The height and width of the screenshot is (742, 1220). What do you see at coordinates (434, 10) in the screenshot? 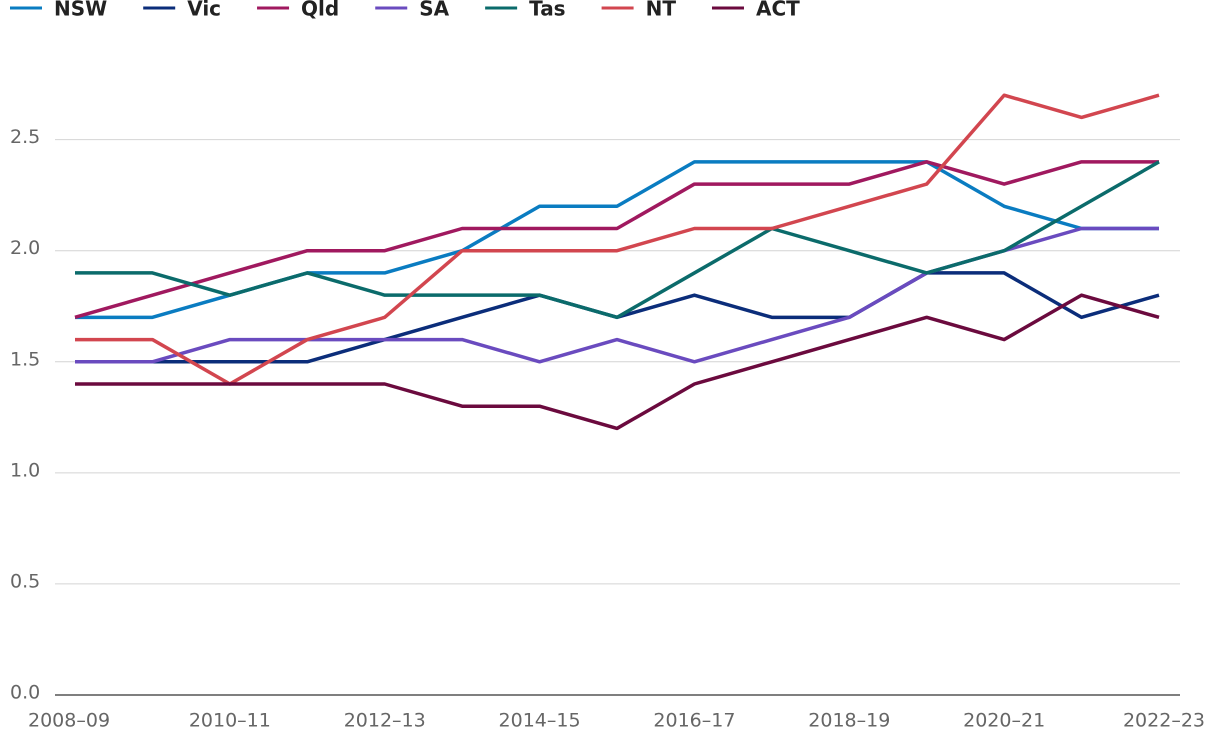
I see `legend-label: SA` at bounding box center [434, 10].